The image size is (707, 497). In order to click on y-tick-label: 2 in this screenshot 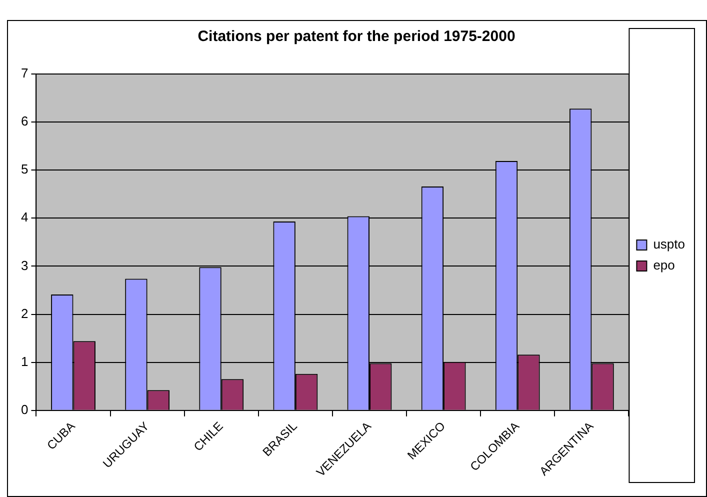, I will do `click(24, 313)`.